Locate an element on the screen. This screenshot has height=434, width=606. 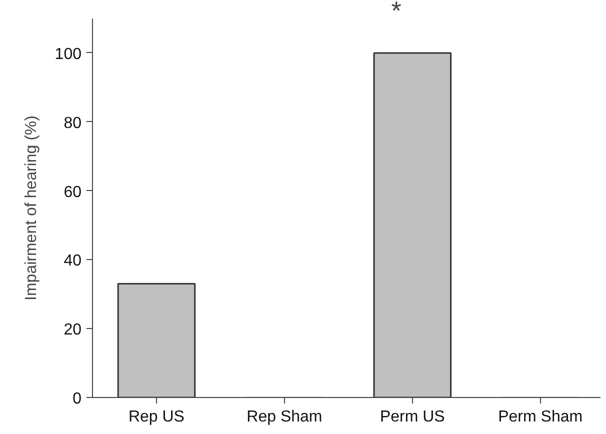
x-tick-label: Rep US is located at coordinates (156, 417).